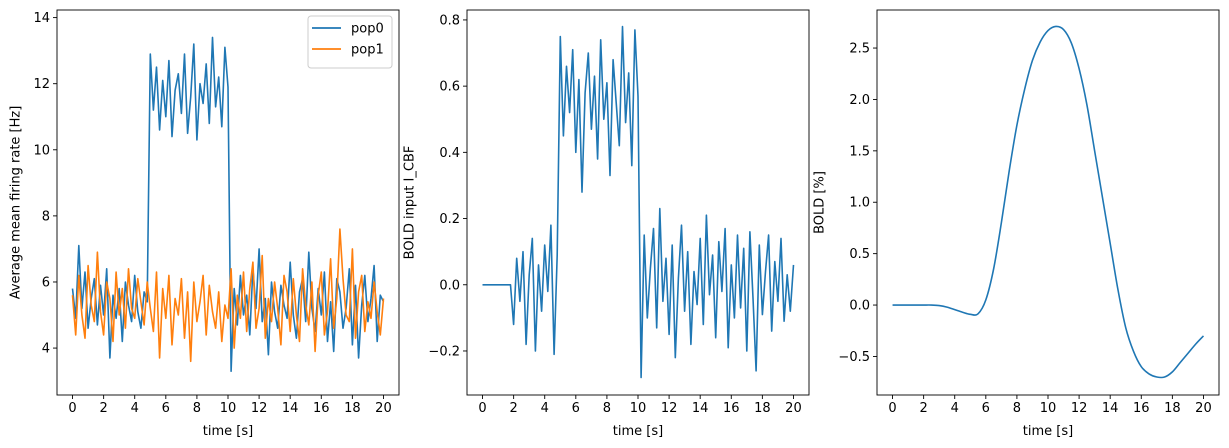 Image resolution: width=1229 pixels, height=448 pixels. Describe the element at coordinates (859, 203) in the screenshot. I see `y-tick-label: 1.0` at that location.